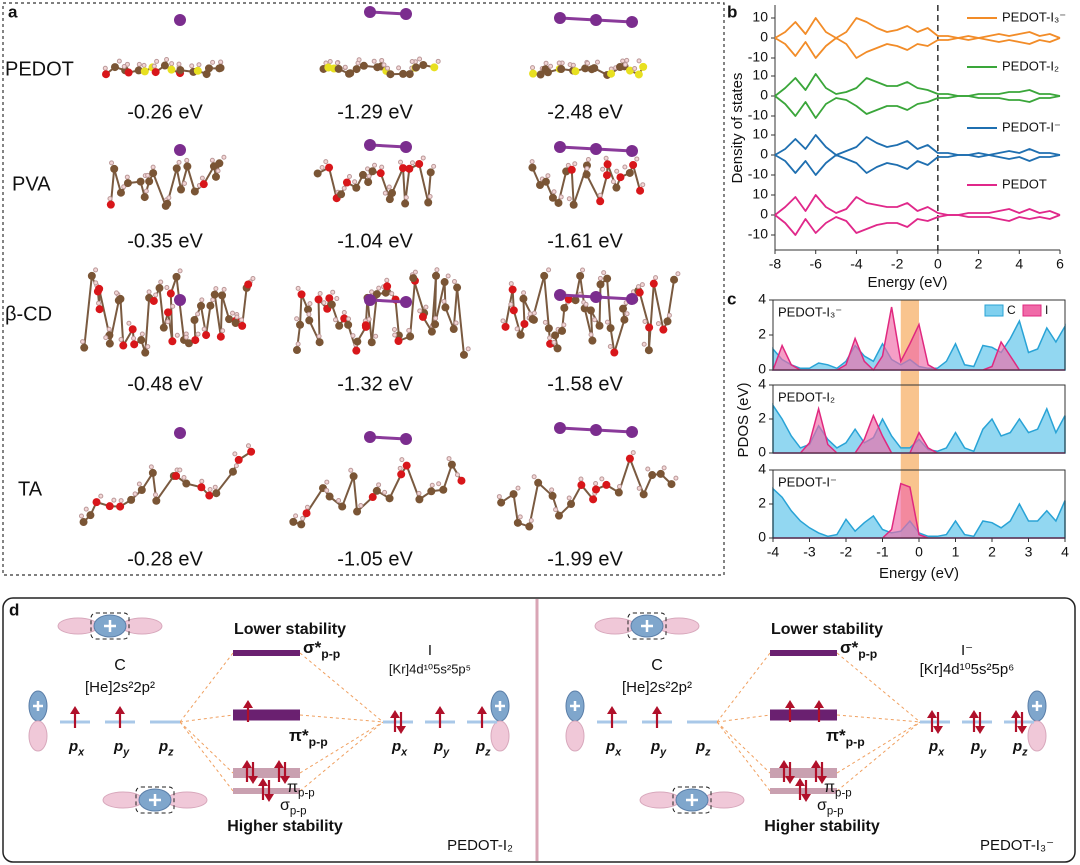 The image size is (1080, 865). Describe the element at coordinates (760, 134) in the screenshot. I see `y-tick-label: 10` at that location.